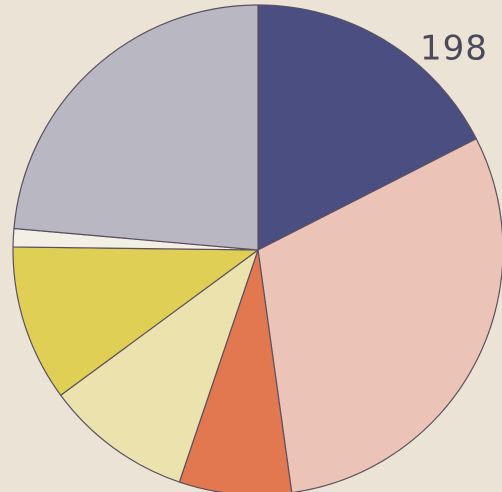 This screenshot has height=492, width=502. I want to click on chart-title: 198, so click(454, 49).